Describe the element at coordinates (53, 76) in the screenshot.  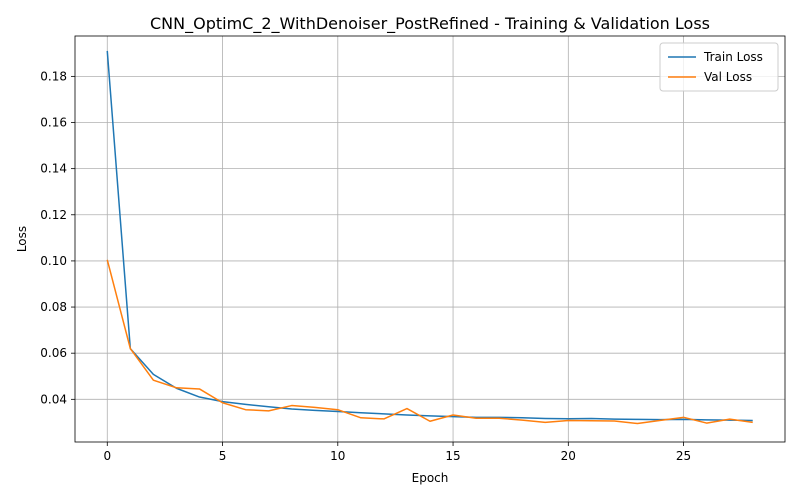
I see `y-tick-label: 0.18` at that location.